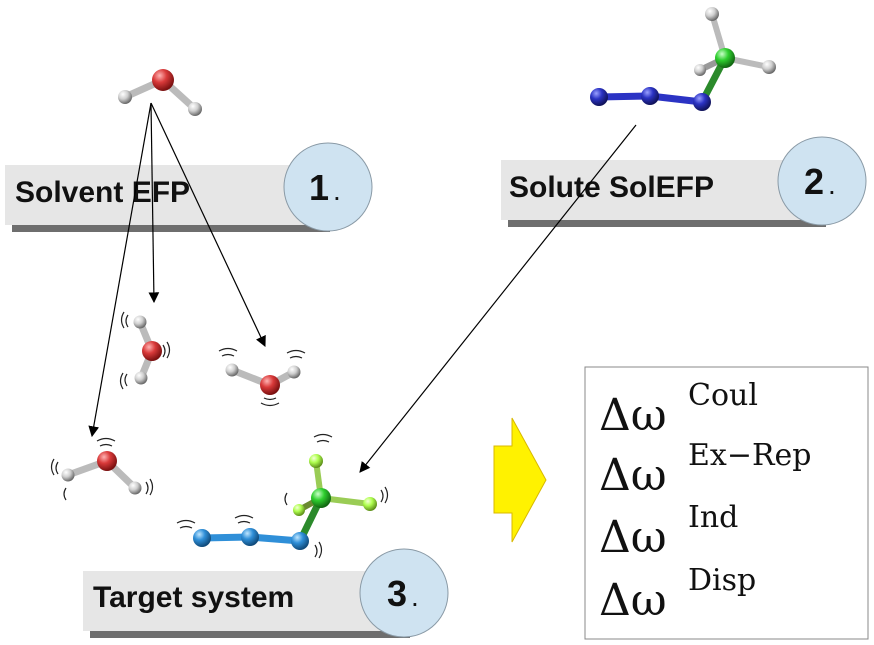 The height and width of the screenshot is (645, 874). Describe the element at coordinates (193, 597) in the screenshot. I see `banner-label: Target system` at that location.